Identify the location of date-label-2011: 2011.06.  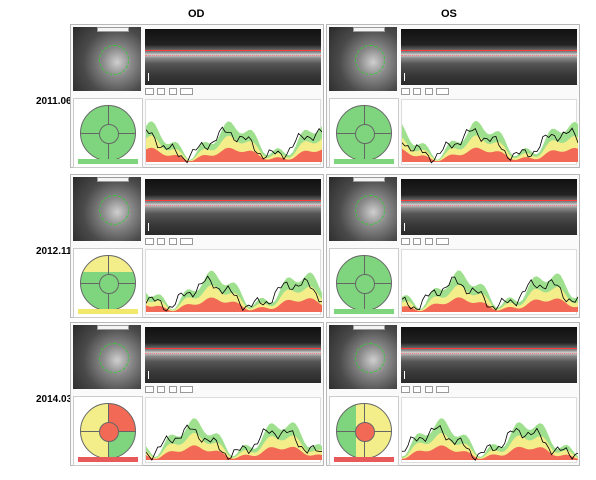
(54, 101).